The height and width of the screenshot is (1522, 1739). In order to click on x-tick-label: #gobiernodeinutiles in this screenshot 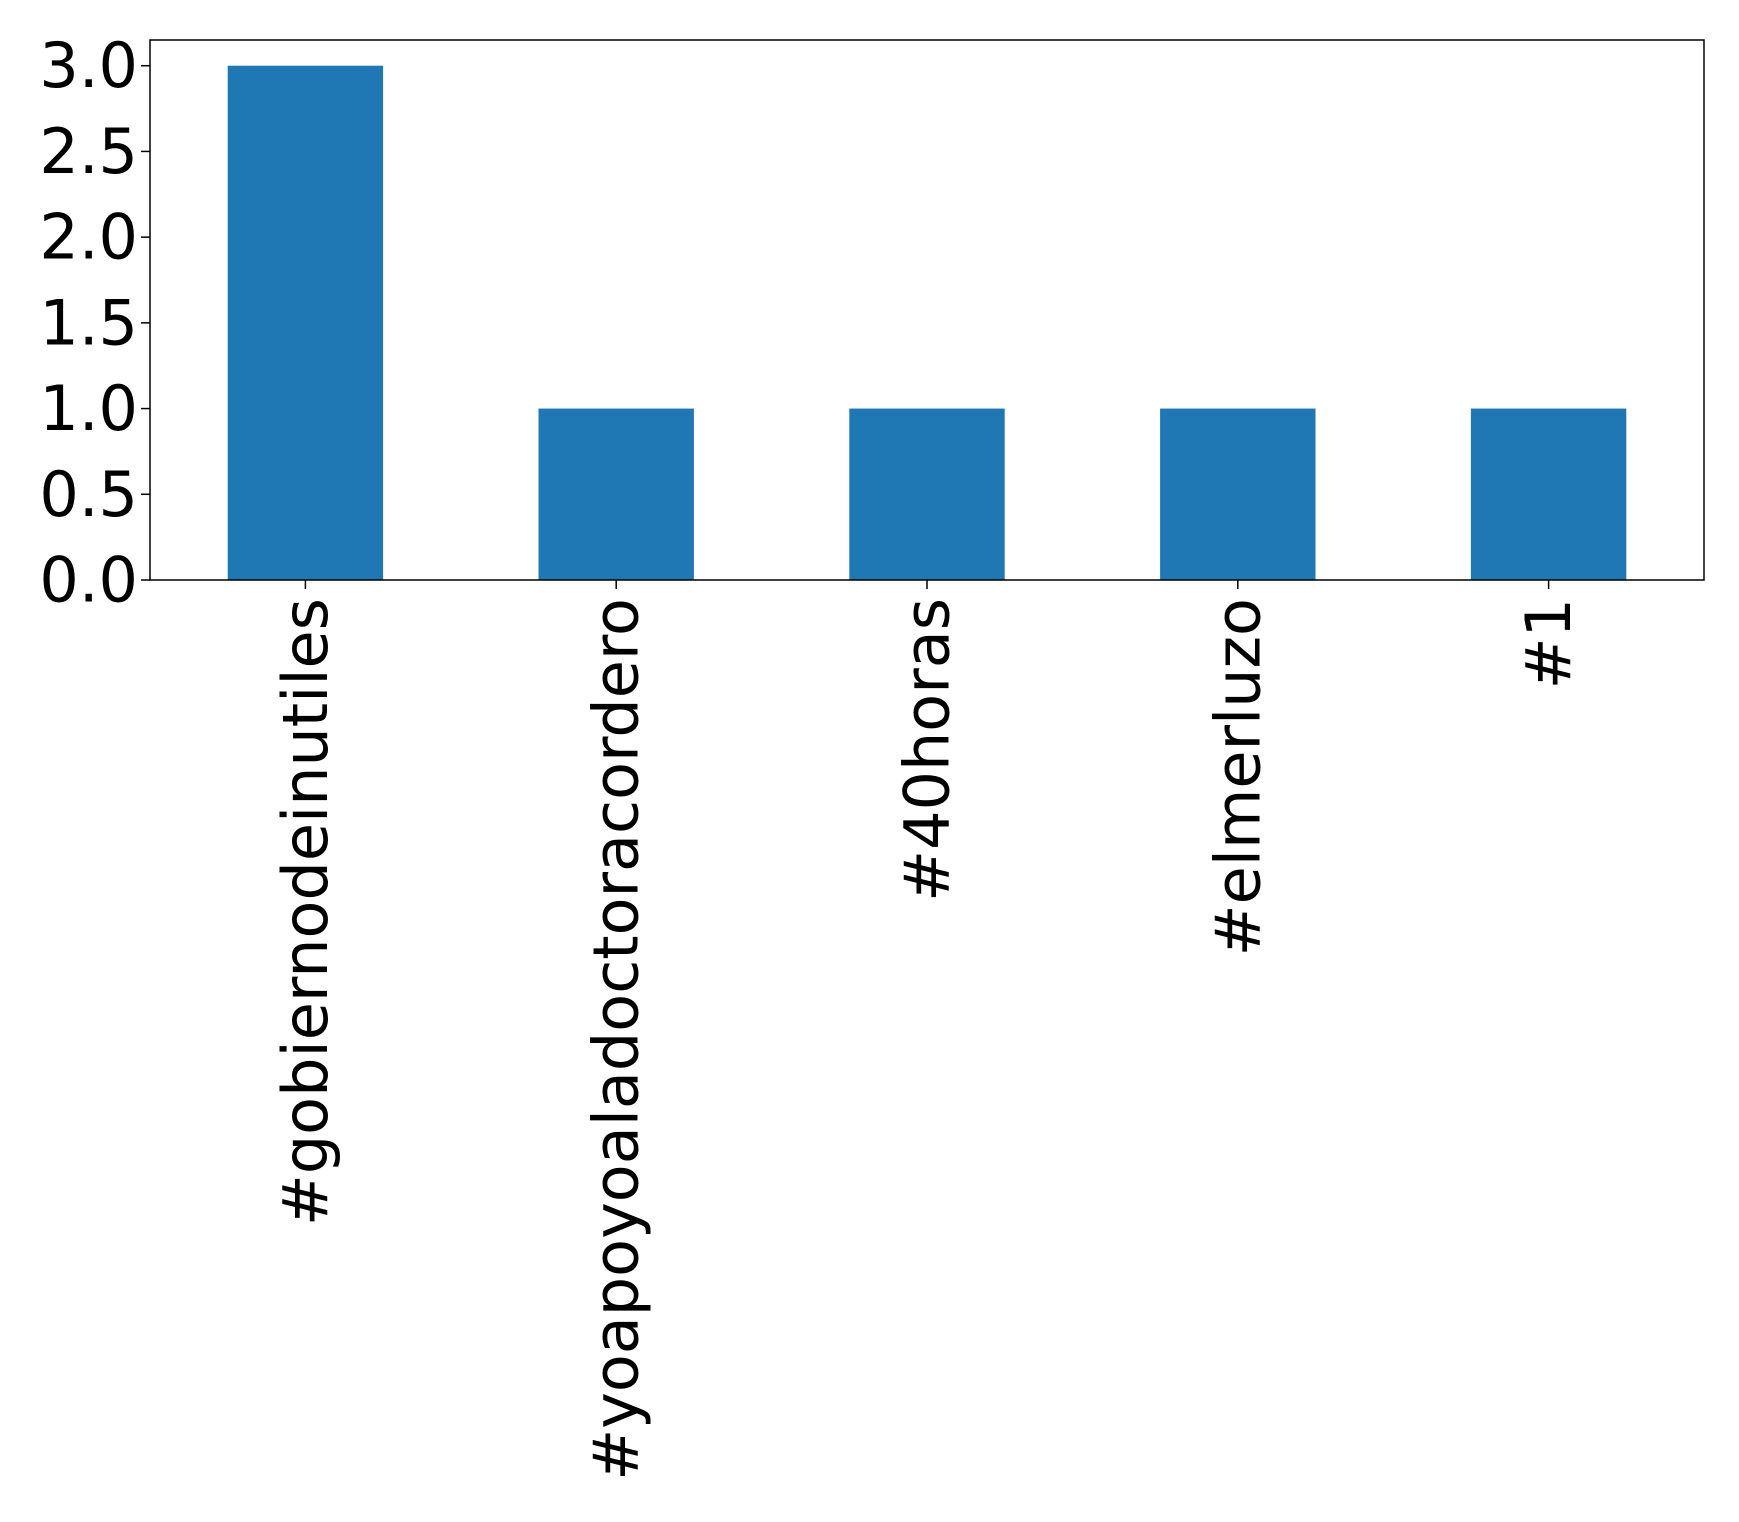, I will do `click(305, 912)`.